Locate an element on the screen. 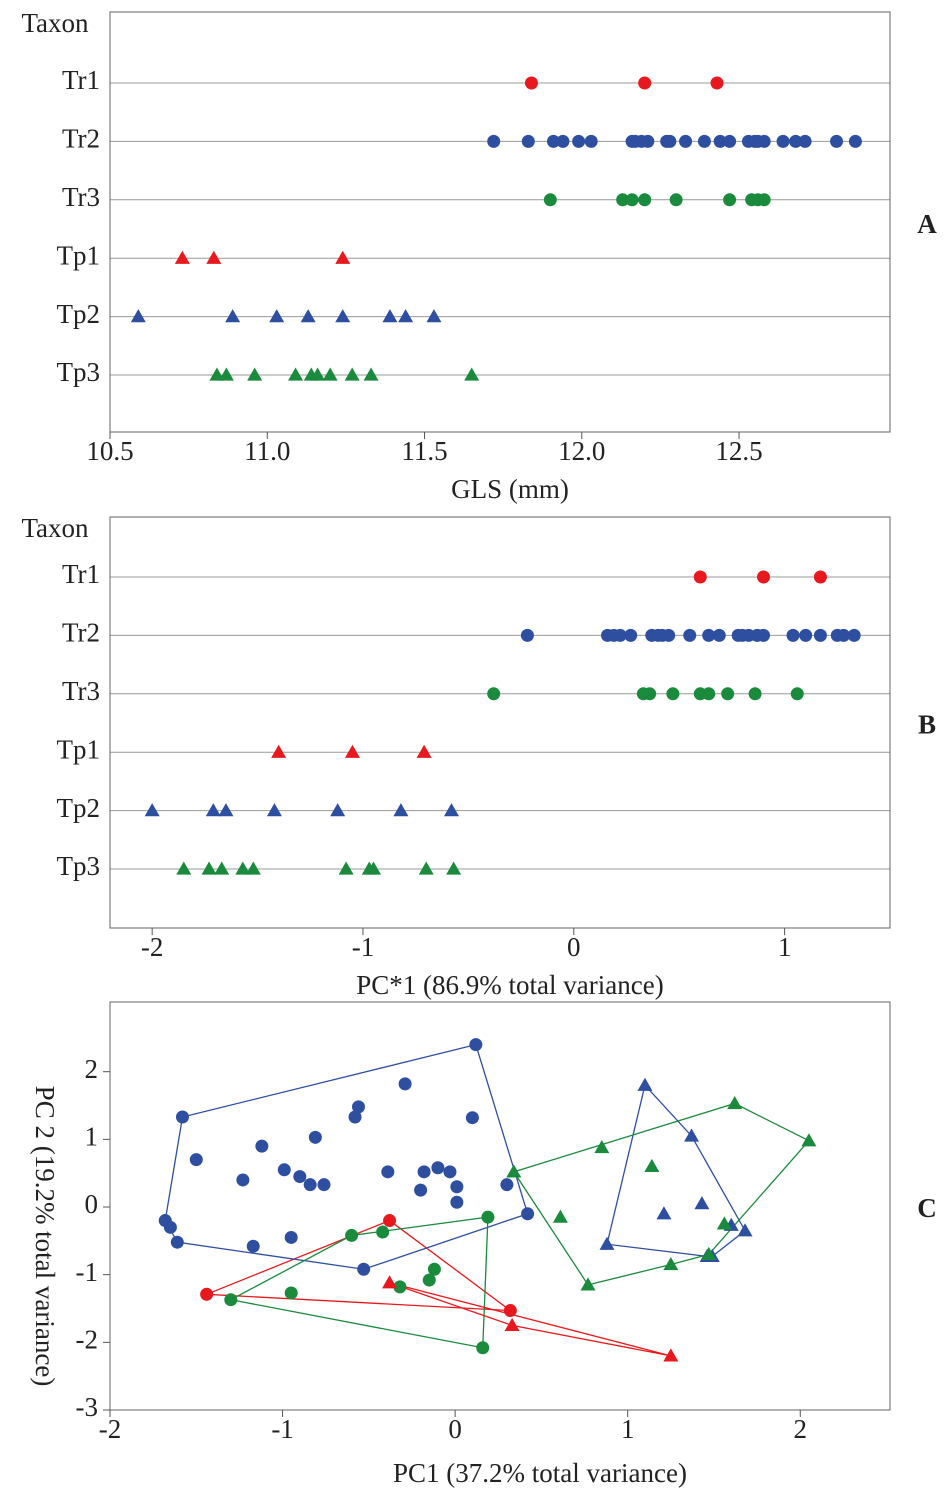 This screenshot has width=949, height=1497. x-axis-label: PC*1 (86.9% total variance) is located at coordinates (509, 985).